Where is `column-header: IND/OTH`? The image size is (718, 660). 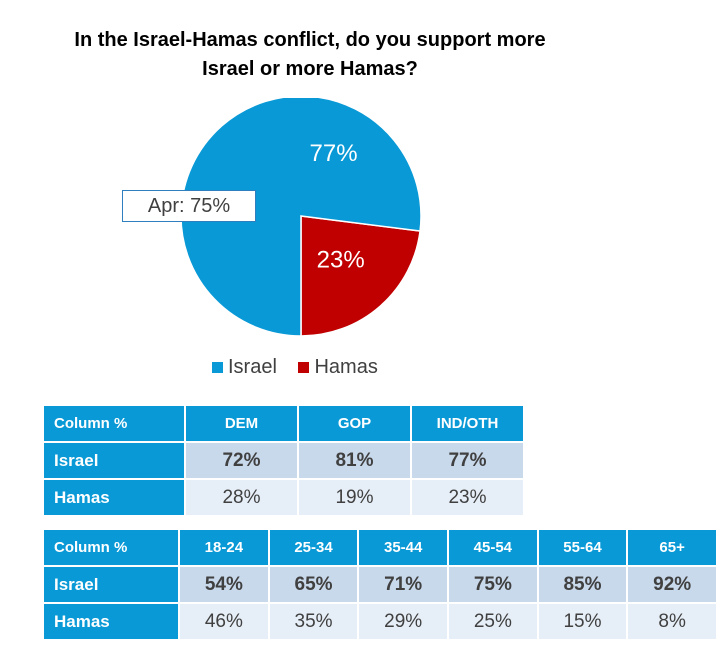 column-header: IND/OTH is located at coordinates (467, 423).